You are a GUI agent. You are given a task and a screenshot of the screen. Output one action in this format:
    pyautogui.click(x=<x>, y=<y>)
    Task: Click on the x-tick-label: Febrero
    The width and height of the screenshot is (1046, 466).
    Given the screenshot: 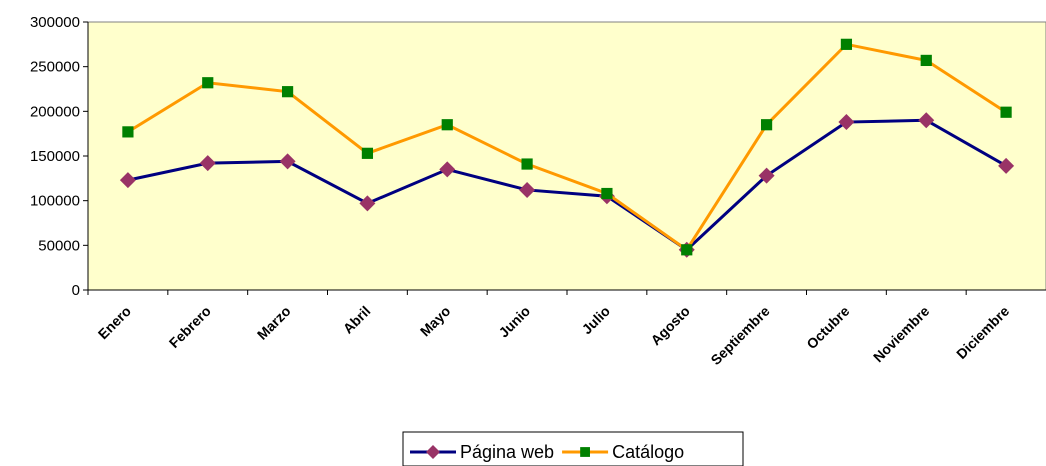 What is the action you would take?
    pyautogui.click(x=190, y=327)
    